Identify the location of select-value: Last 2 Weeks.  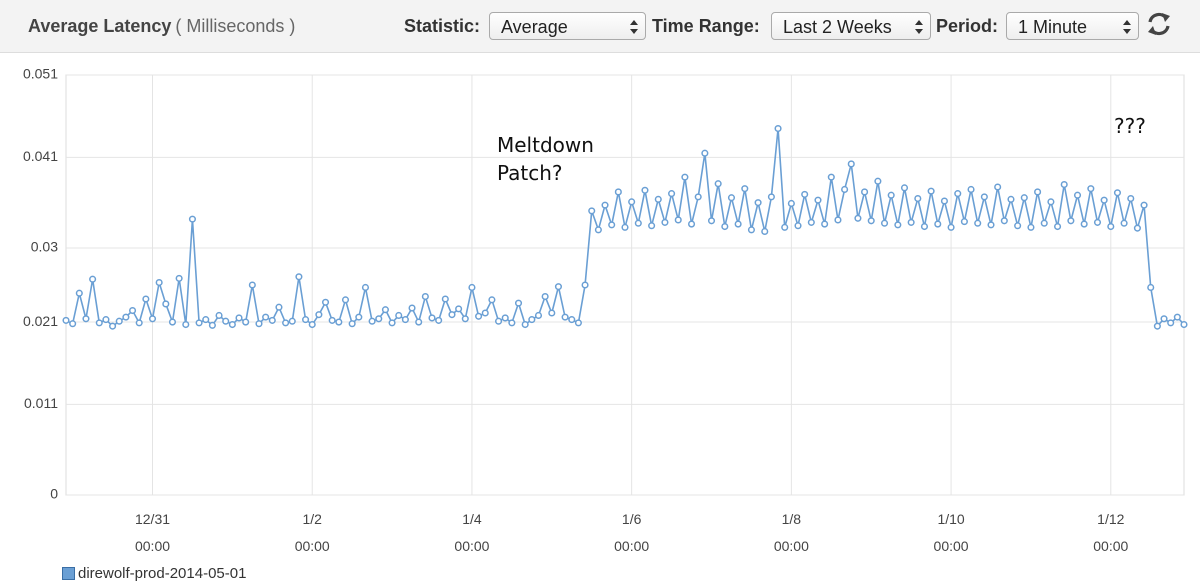
(837, 27).